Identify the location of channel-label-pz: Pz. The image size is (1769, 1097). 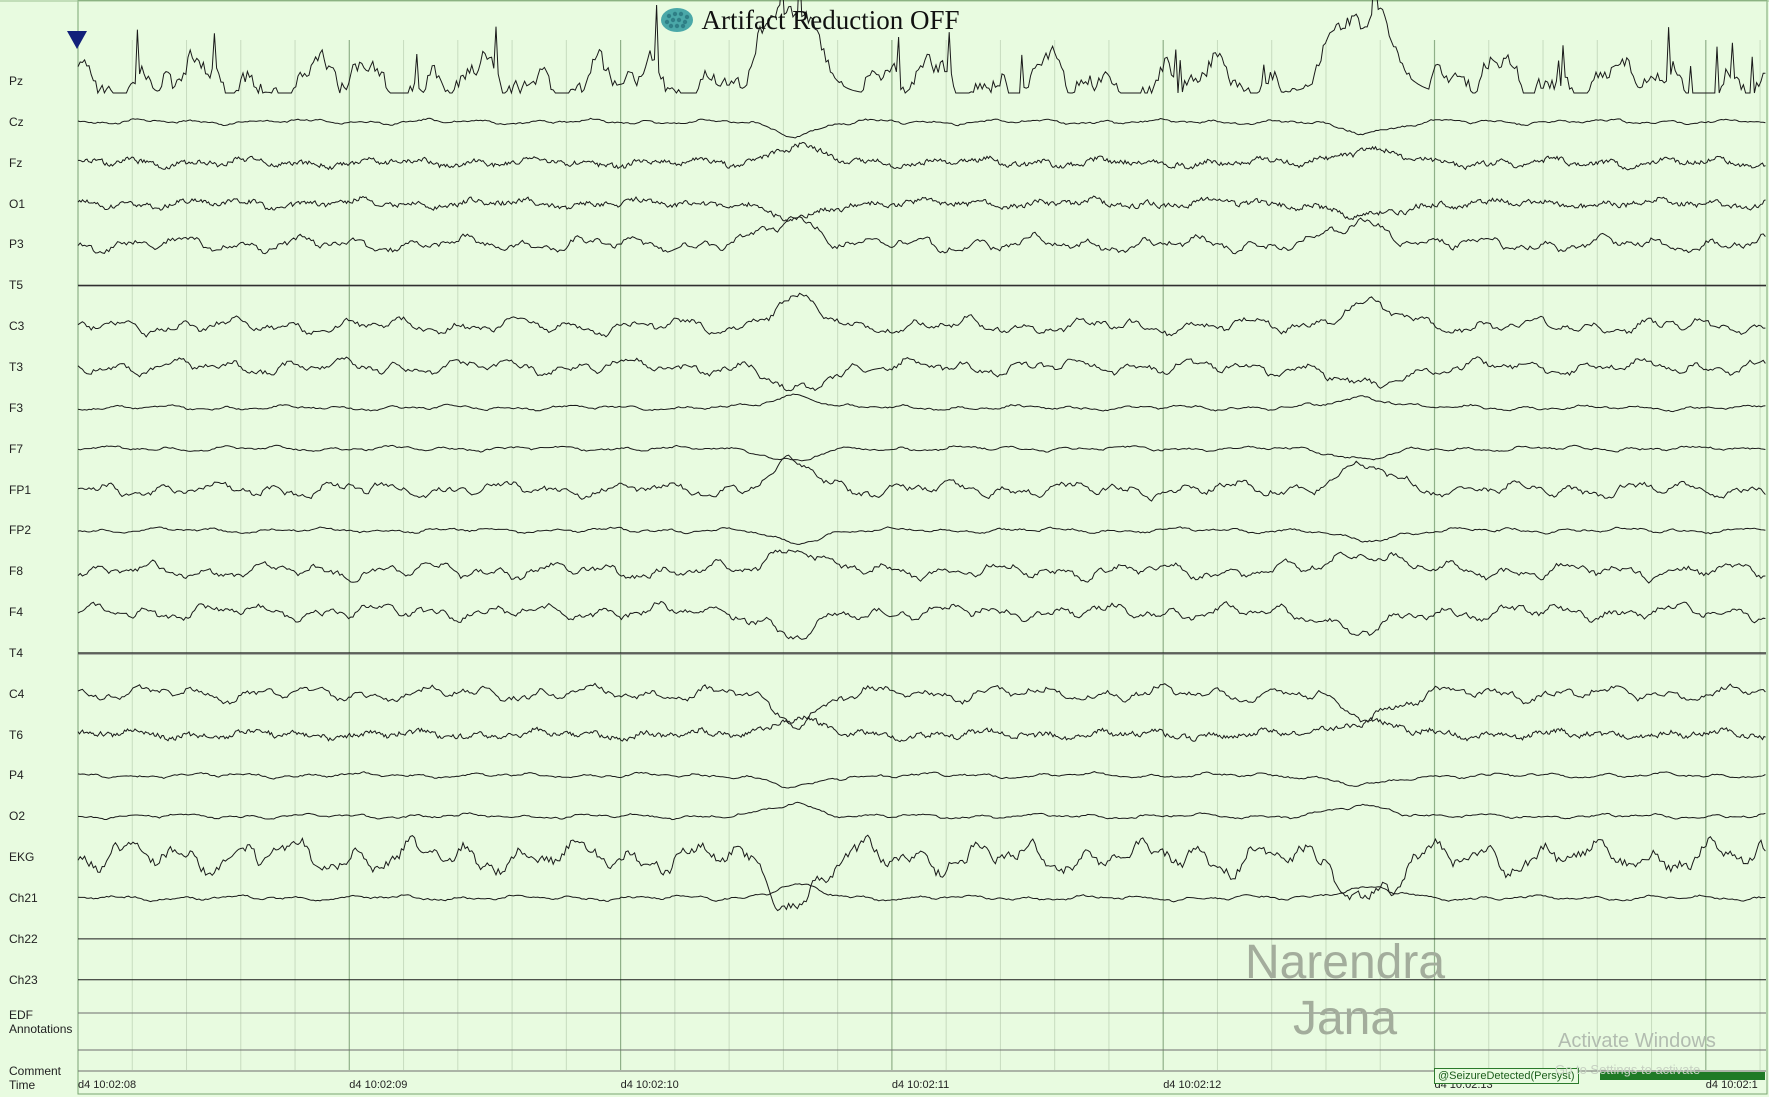
(16, 81).